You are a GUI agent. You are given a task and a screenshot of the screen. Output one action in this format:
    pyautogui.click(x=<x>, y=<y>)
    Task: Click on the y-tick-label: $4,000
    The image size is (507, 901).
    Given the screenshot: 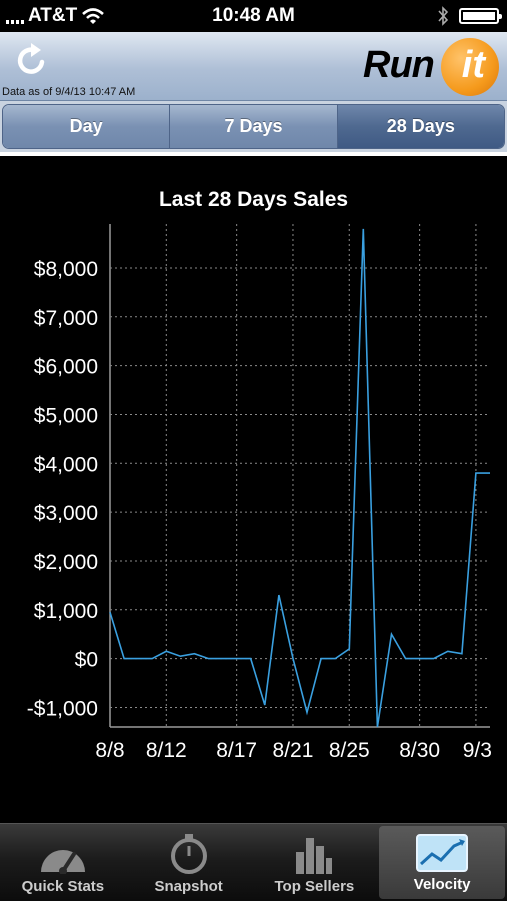 What is the action you would take?
    pyautogui.click(x=66, y=464)
    